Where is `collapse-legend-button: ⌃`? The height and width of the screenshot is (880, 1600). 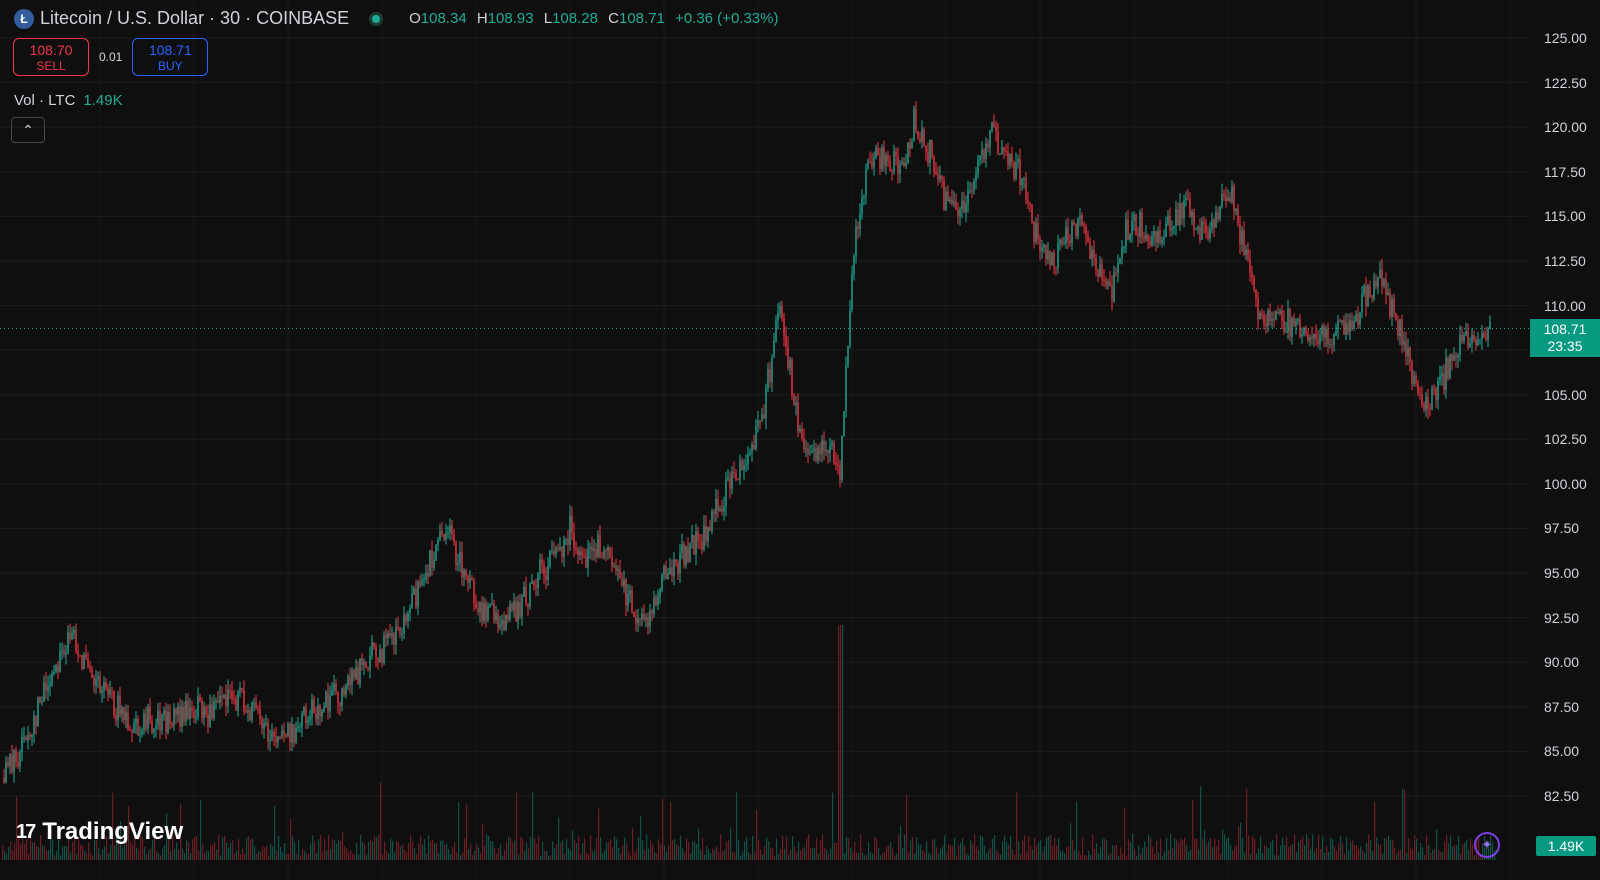 collapse-legend-button: ⌃ is located at coordinates (28, 130).